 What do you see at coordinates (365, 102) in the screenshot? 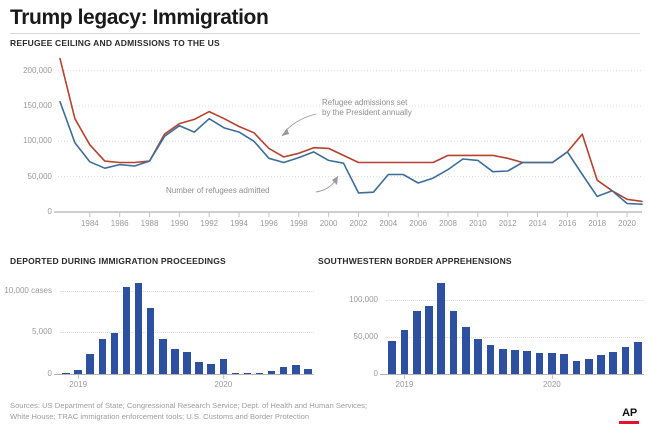
I see `annotation-ceiling-line1: Refugee admissions set` at bounding box center [365, 102].